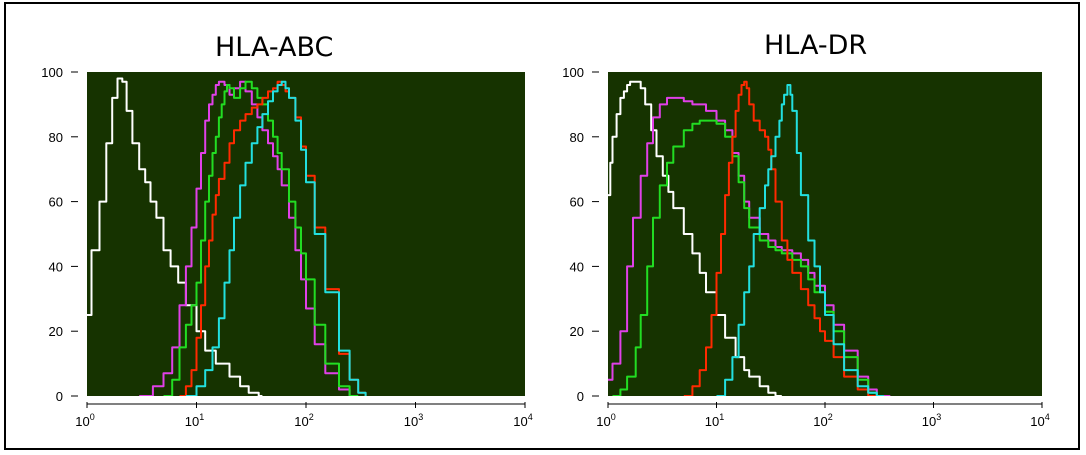  I want to click on panel-title-hla-dr: HLA-DR, so click(816, 45).